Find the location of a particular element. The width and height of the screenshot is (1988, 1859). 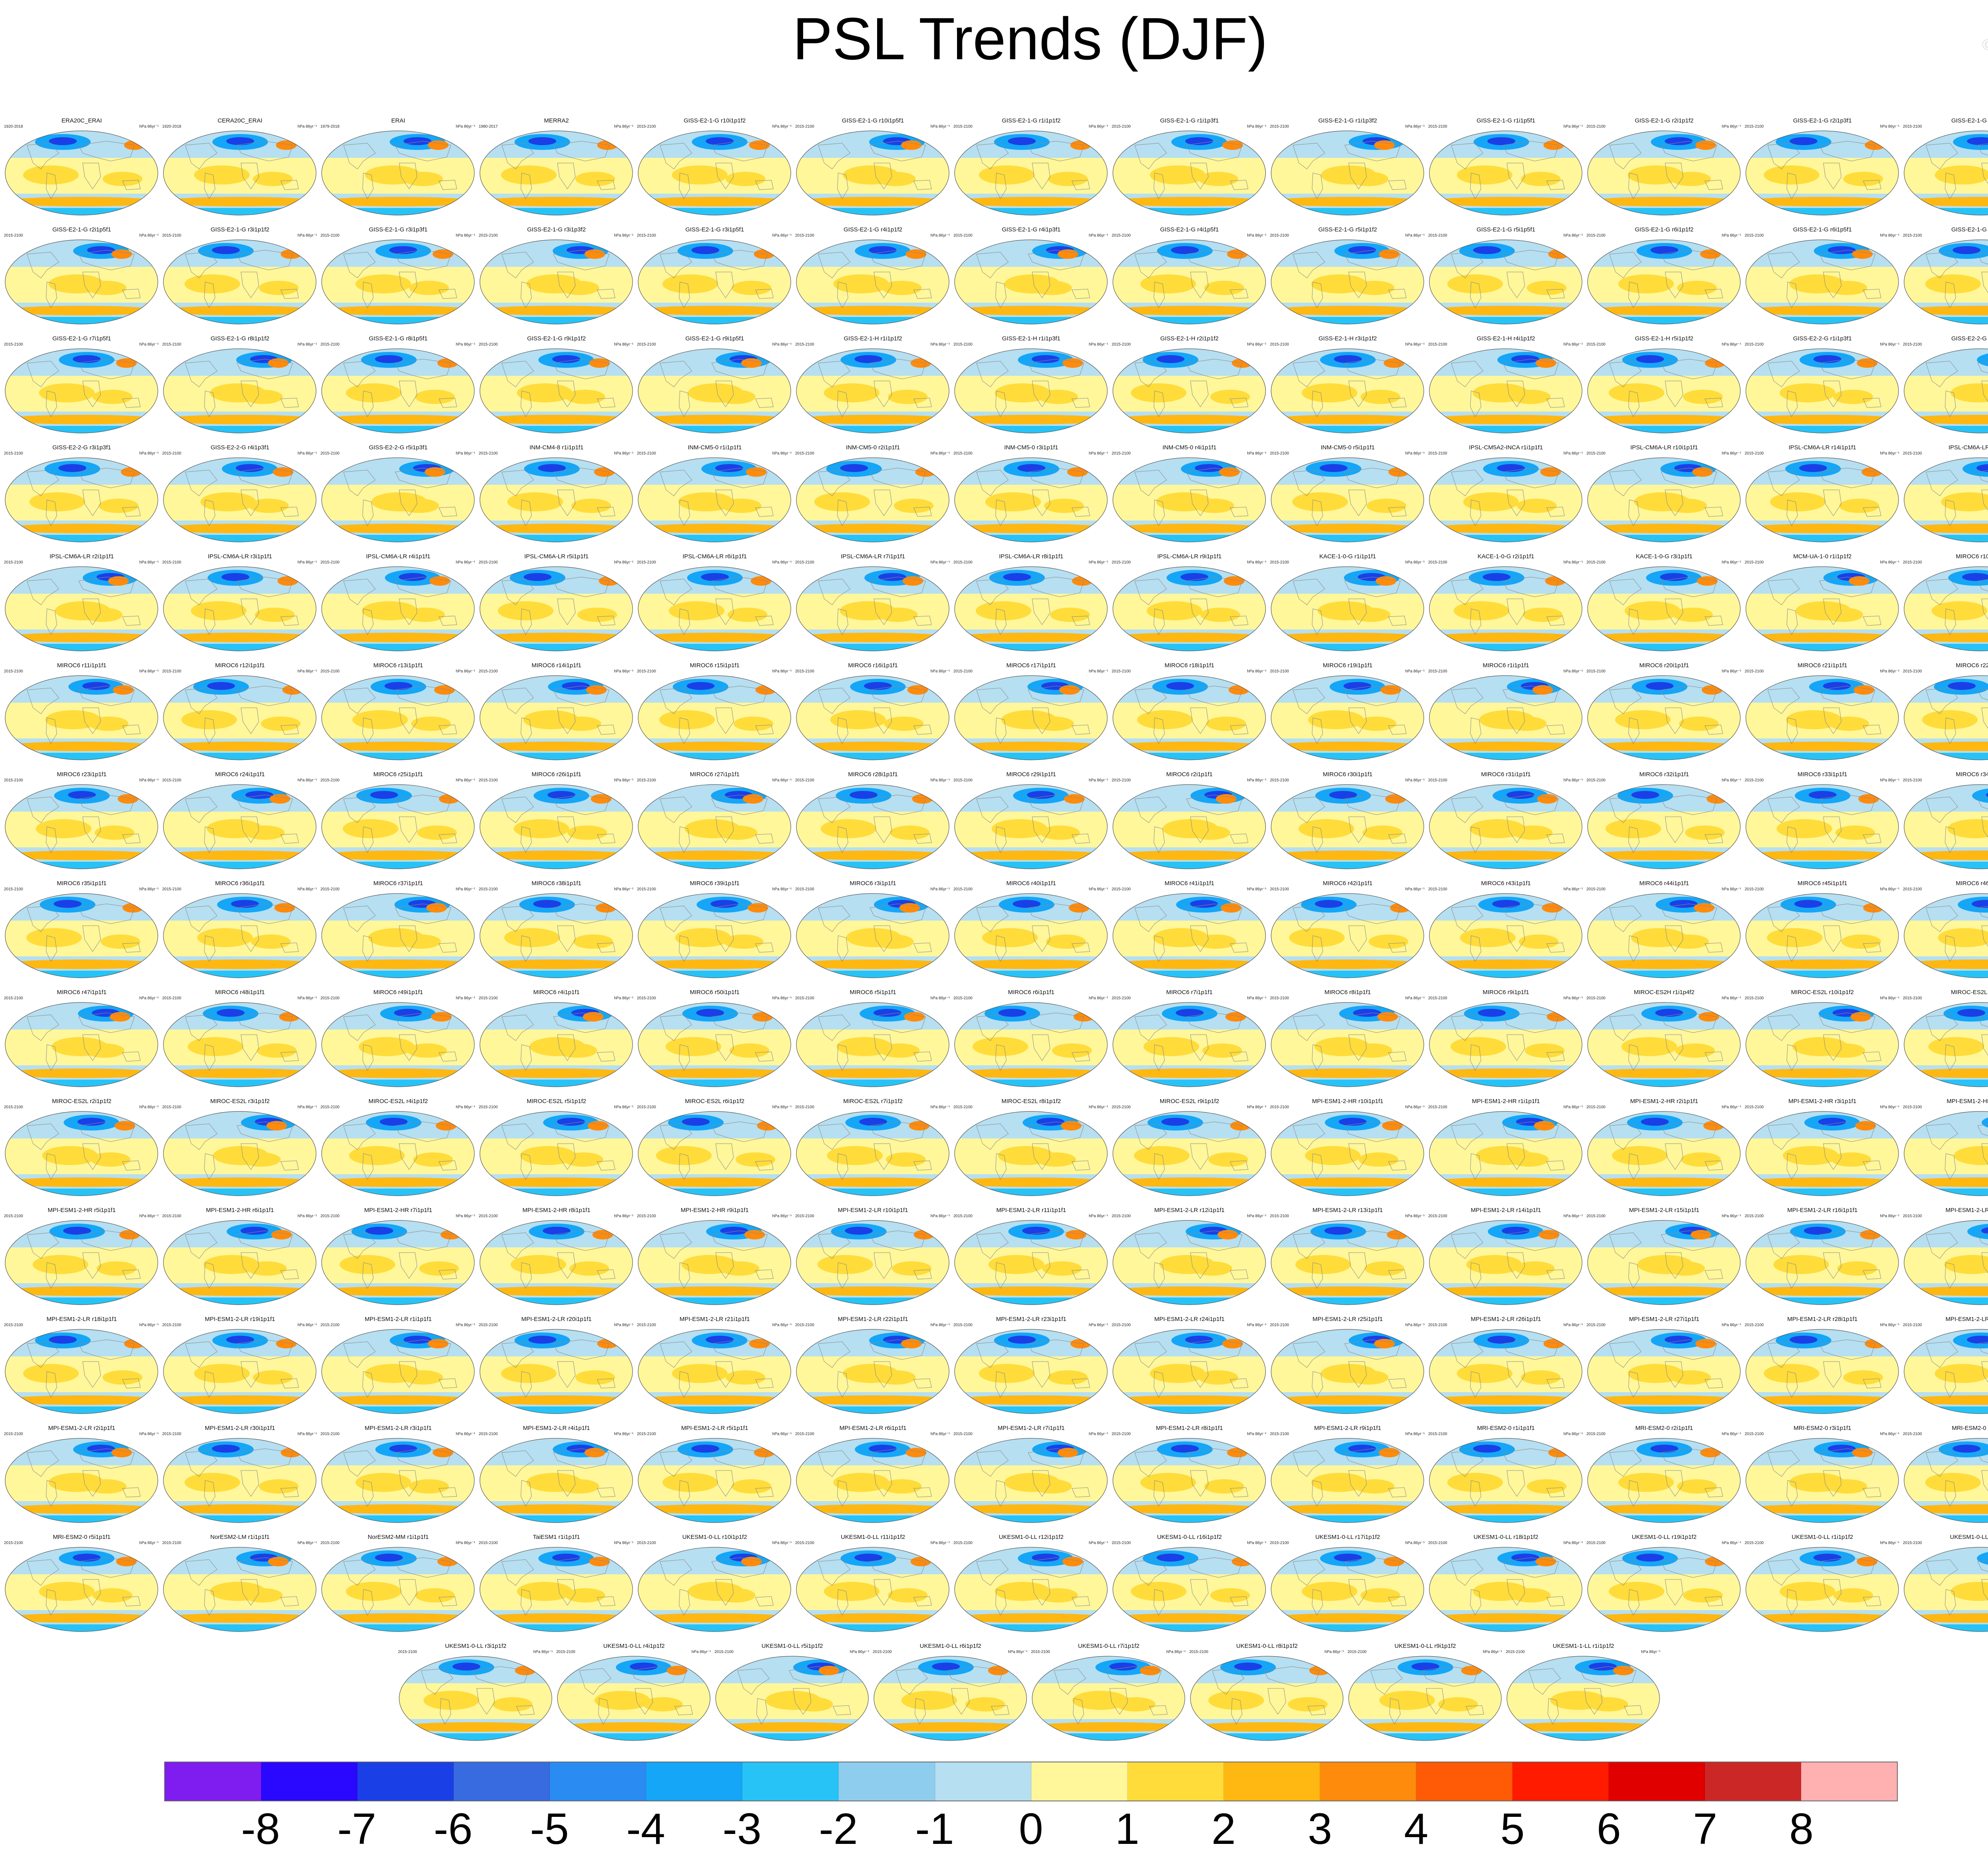

map-panel: IPSL-CM6A-LR r9i1p1f1 2015-2100 hPa 86yr⁻¹ is located at coordinates (1189, 603).